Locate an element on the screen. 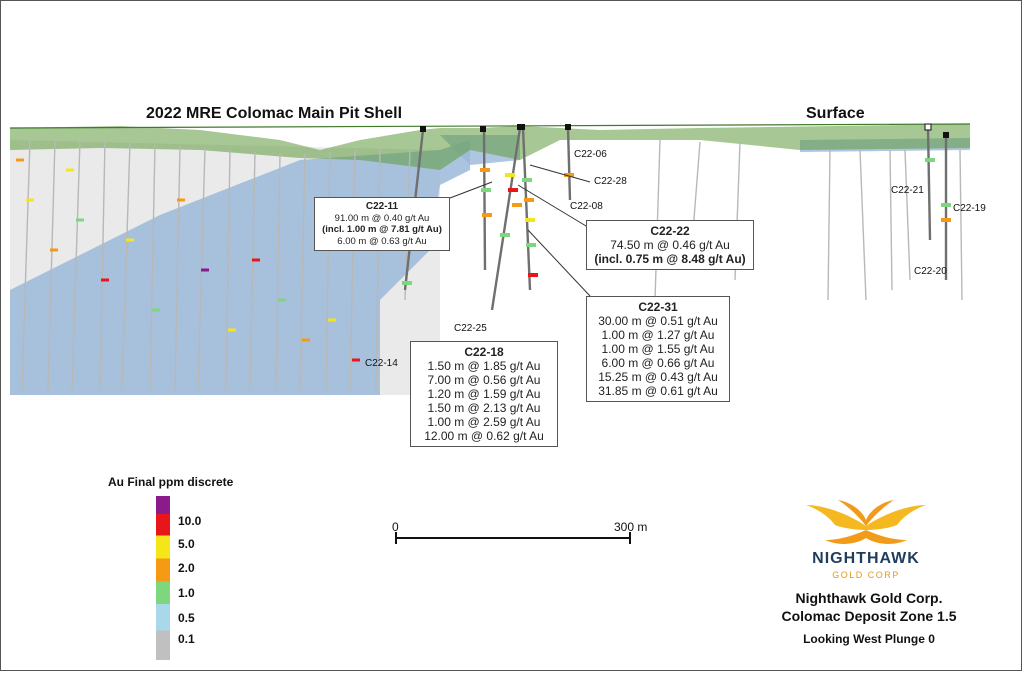 This screenshot has width=1024, height=673. intercept-line: 1.00 m @ 2.59 g/t Au is located at coordinates (484, 422).